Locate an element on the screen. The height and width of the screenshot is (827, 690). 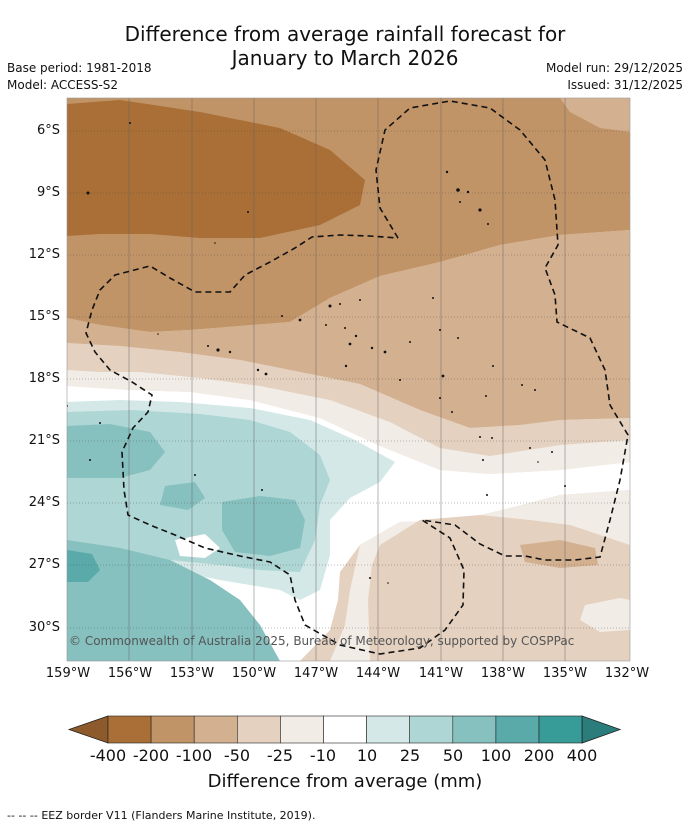
map-title-line-2: January to March 2026 is located at coordinates (345, 58).